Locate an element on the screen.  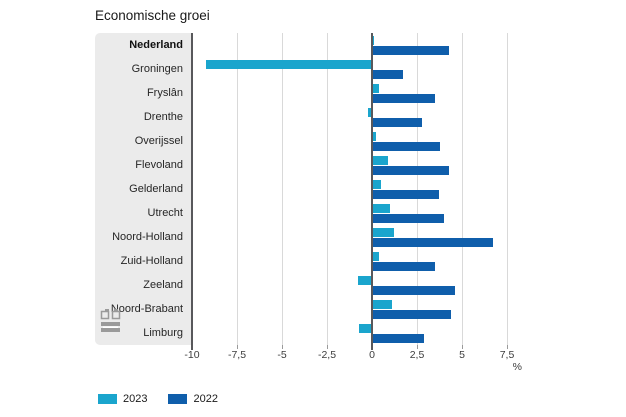
bar-2022-noord-holland is located at coordinates (432, 242).